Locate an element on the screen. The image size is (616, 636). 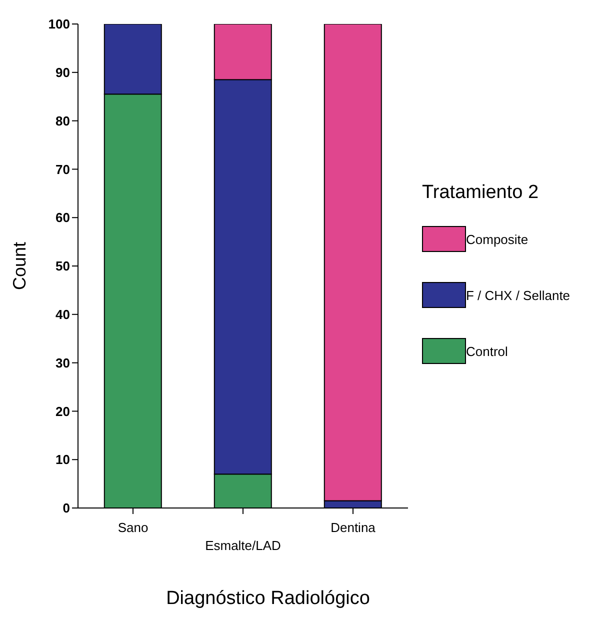
x-tick-label: Esmalte/LAD is located at coordinates (243, 545).